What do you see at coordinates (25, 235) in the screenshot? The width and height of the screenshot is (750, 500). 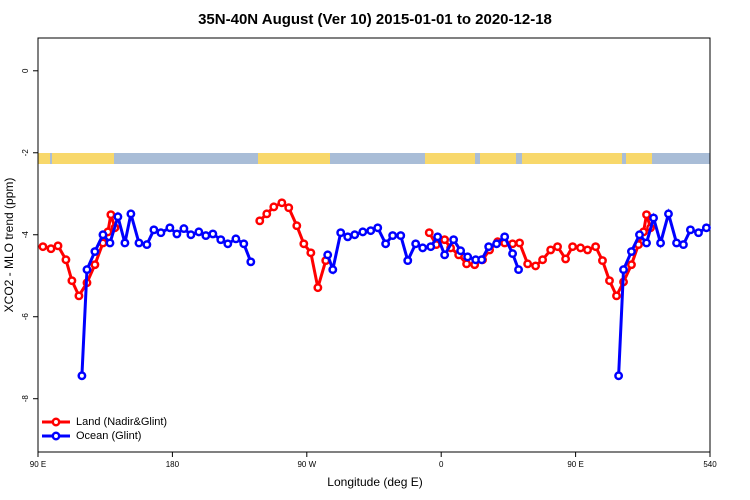 I see `y-tick-label: -4` at bounding box center [25, 235].